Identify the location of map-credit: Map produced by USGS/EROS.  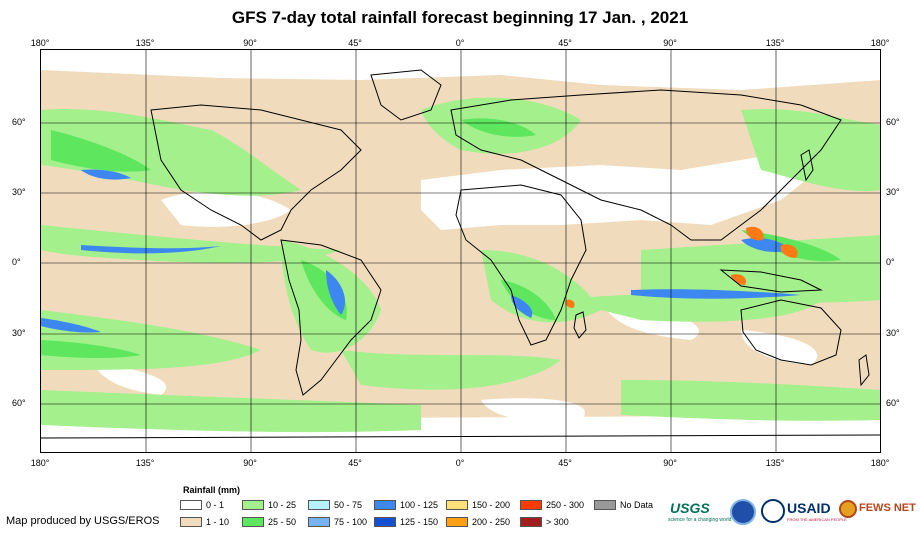
(83, 521).